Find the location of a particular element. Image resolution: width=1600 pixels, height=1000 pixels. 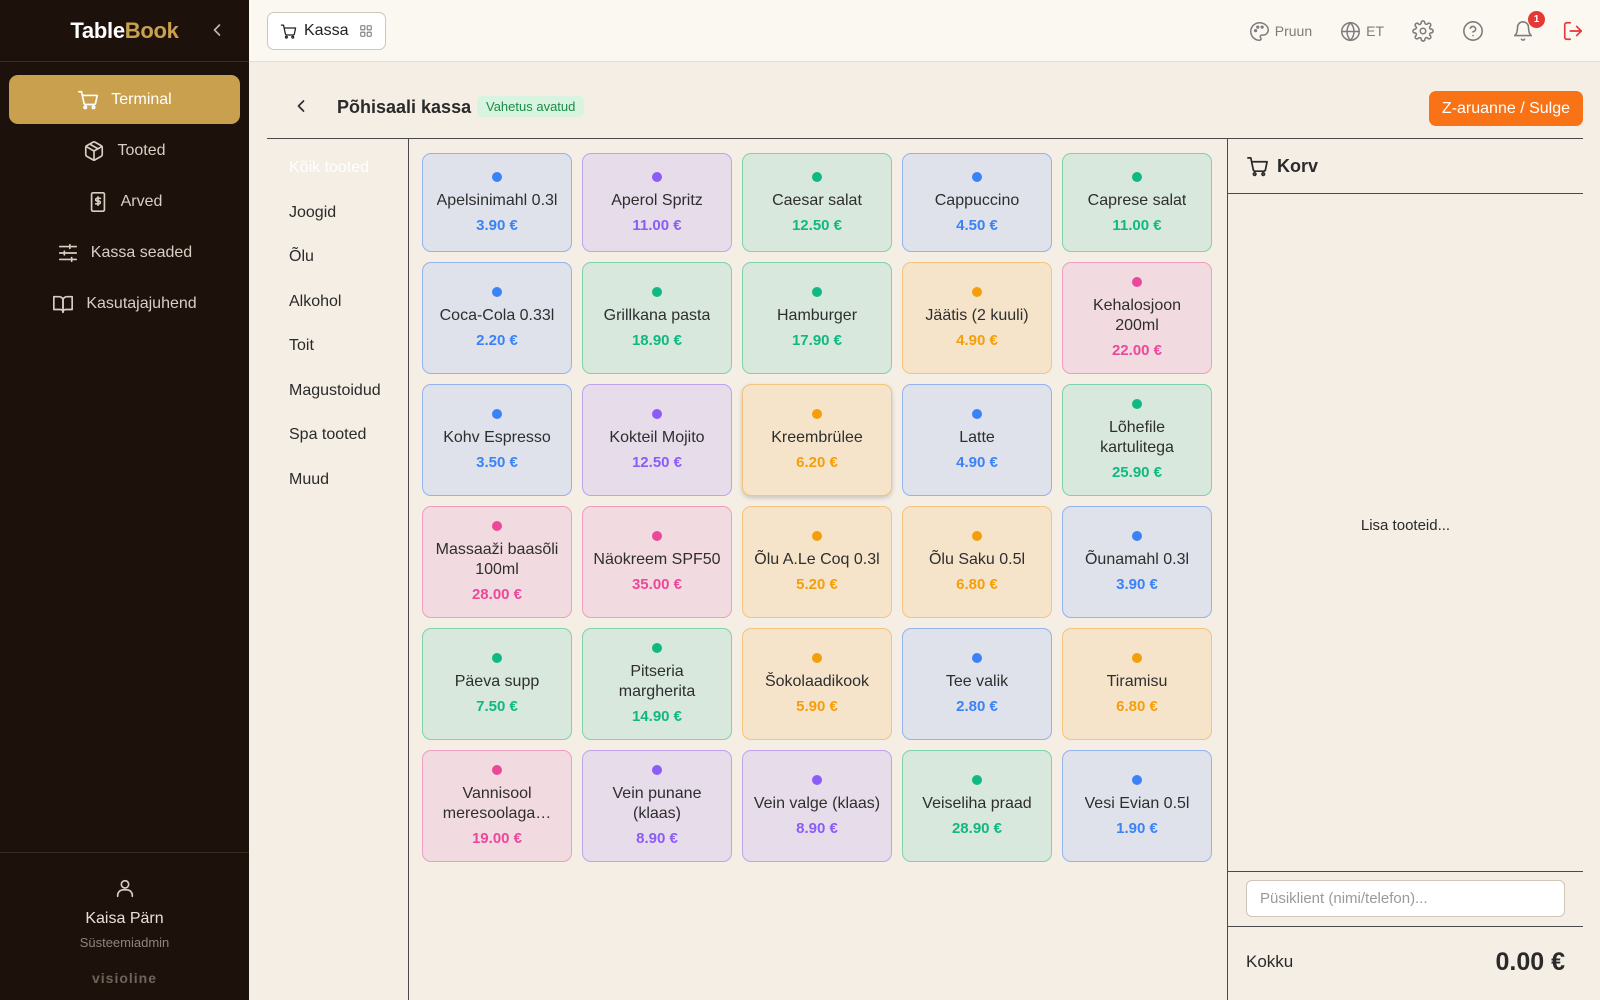

help-icon is located at coordinates (1473, 31).